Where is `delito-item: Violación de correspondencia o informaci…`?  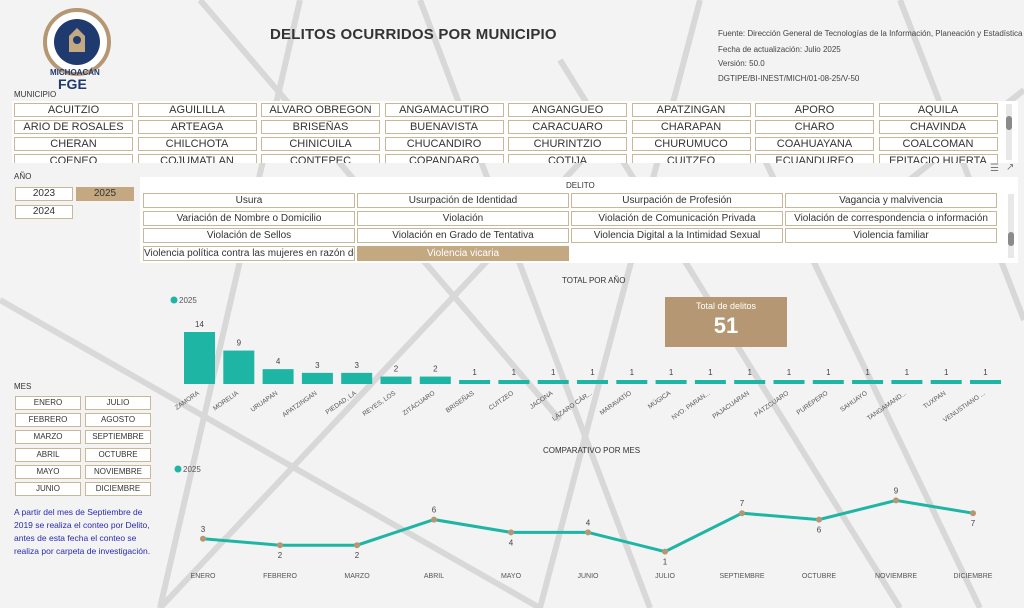
delito-item: Violación de correspondencia o informaci… is located at coordinates (891, 218).